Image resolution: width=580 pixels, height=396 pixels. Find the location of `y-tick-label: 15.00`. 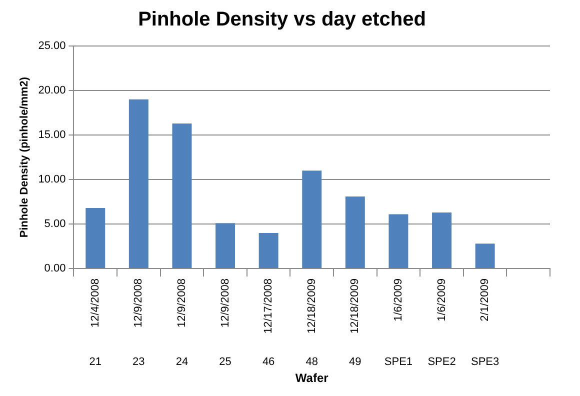

y-tick-label: 15.00 is located at coordinates (52, 135).